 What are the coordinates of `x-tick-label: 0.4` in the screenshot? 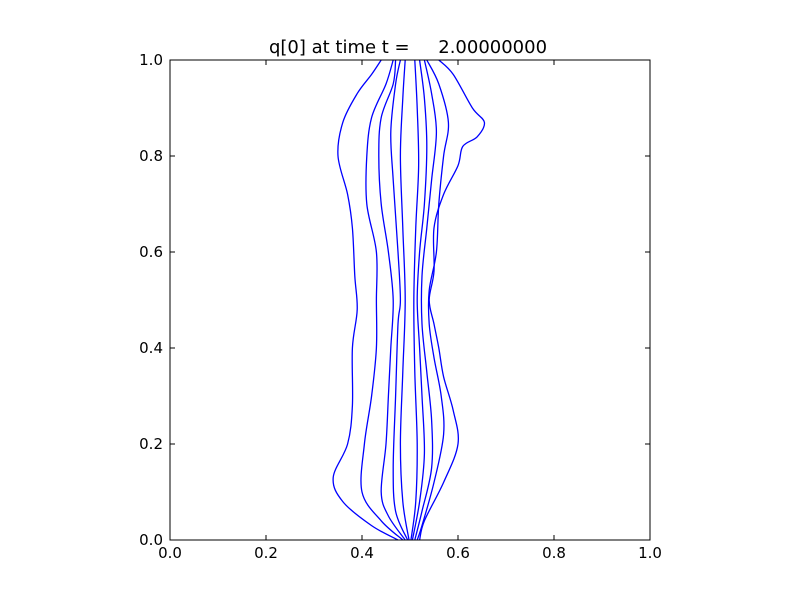 It's located at (362, 553).